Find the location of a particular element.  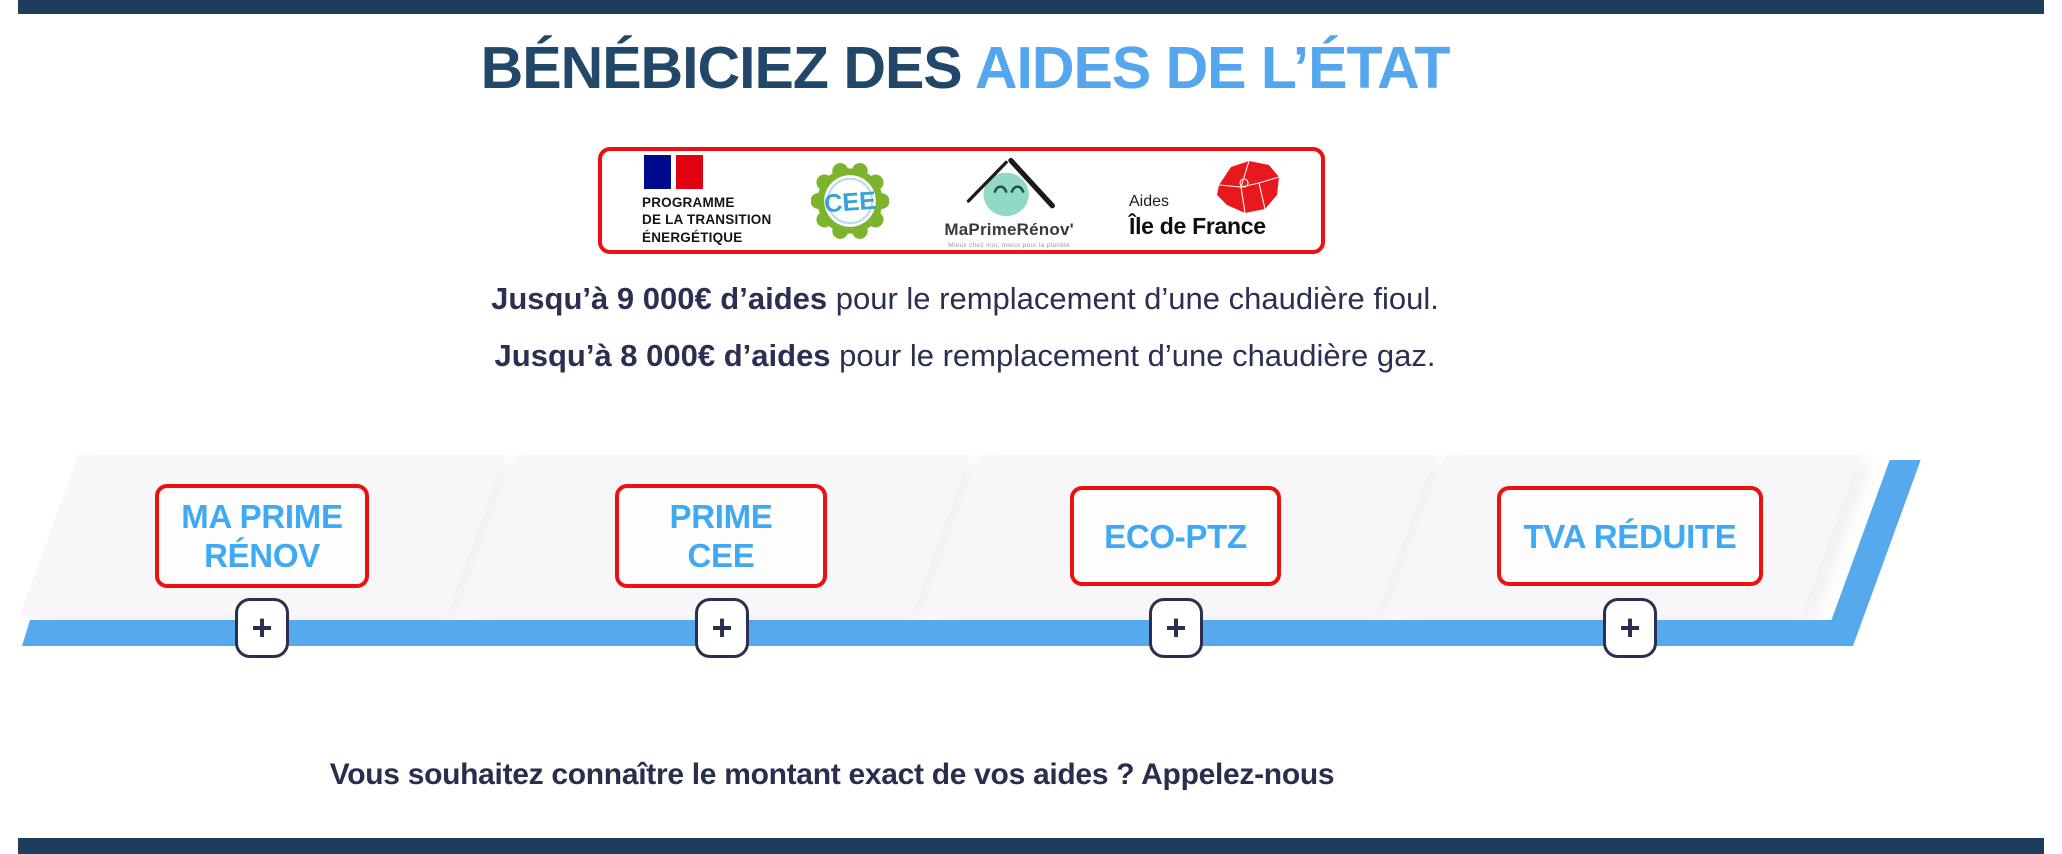

aid-label-line: ECO-PTZ is located at coordinates (1175, 536).